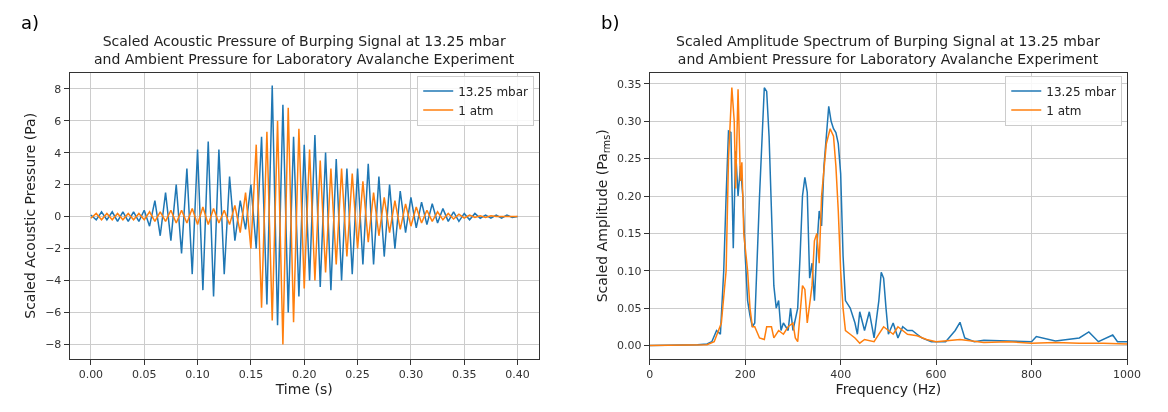 The width and height of the screenshot is (1168, 412). I want to click on x-tick-label: 800, so click(1032, 375).